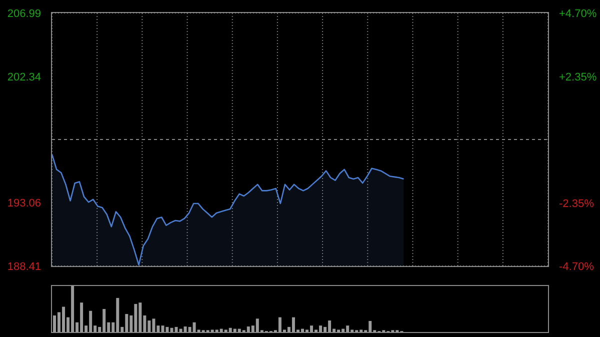  What do you see at coordinates (578, 14) in the screenshot?
I see `y2-tick-label: +4.70%` at bounding box center [578, 14].